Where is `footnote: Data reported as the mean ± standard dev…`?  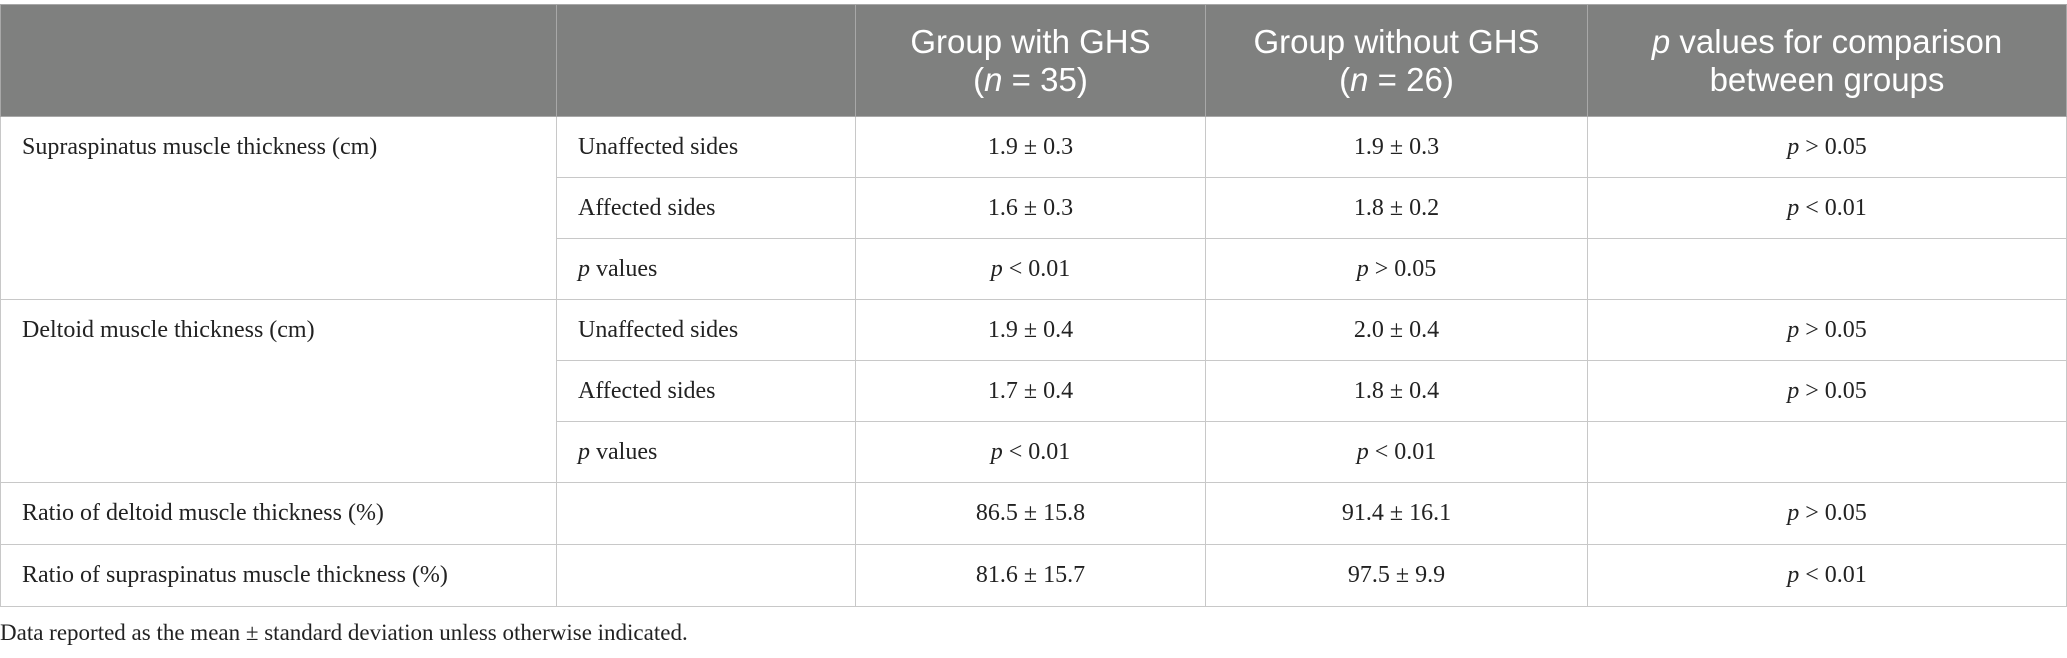
footnote: Data reported as the mean ± standard dev… is located at coordinates (344, 632).